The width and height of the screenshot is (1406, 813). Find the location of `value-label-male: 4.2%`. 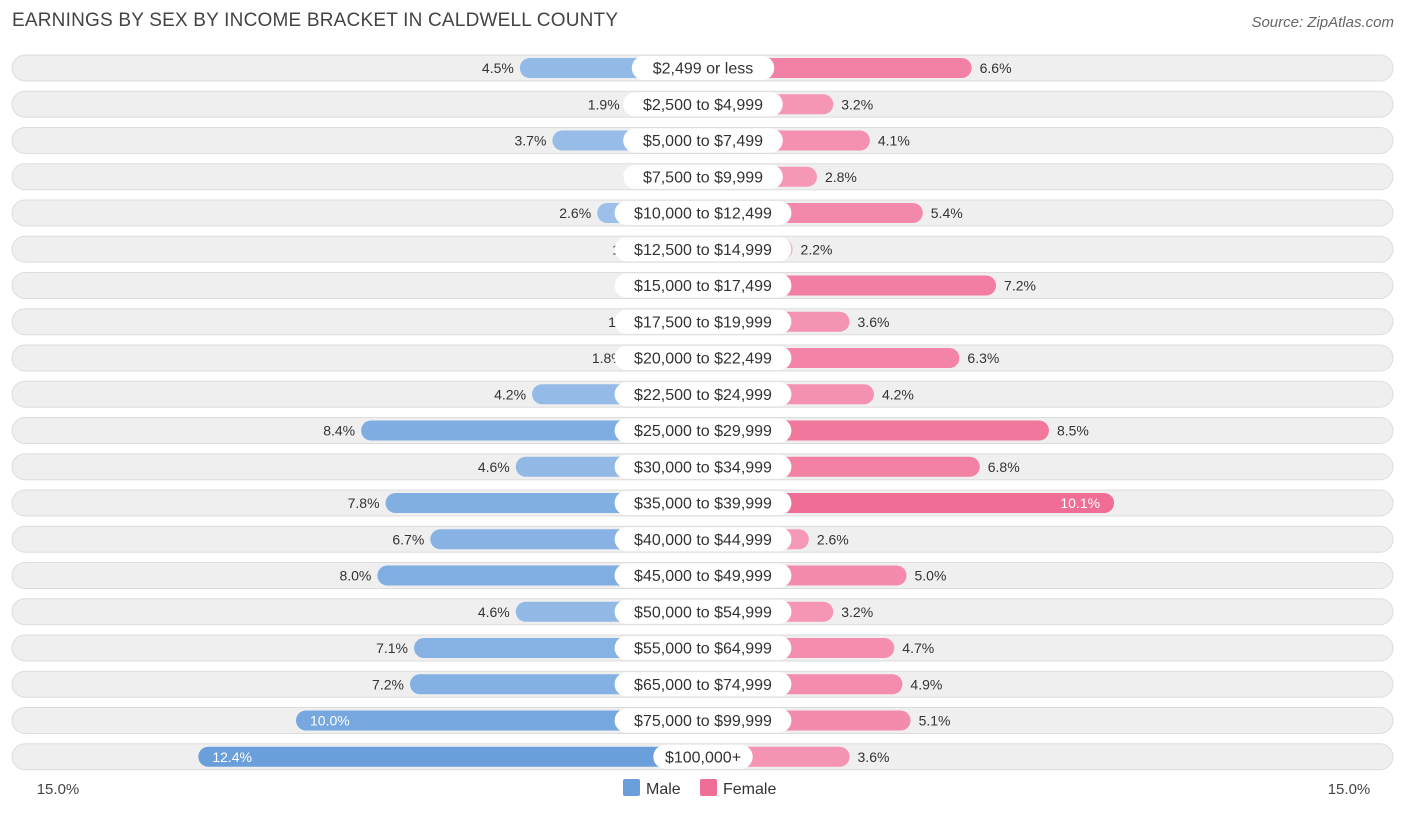

value-label-male: 4.2% is located at coordinates (510, 394).